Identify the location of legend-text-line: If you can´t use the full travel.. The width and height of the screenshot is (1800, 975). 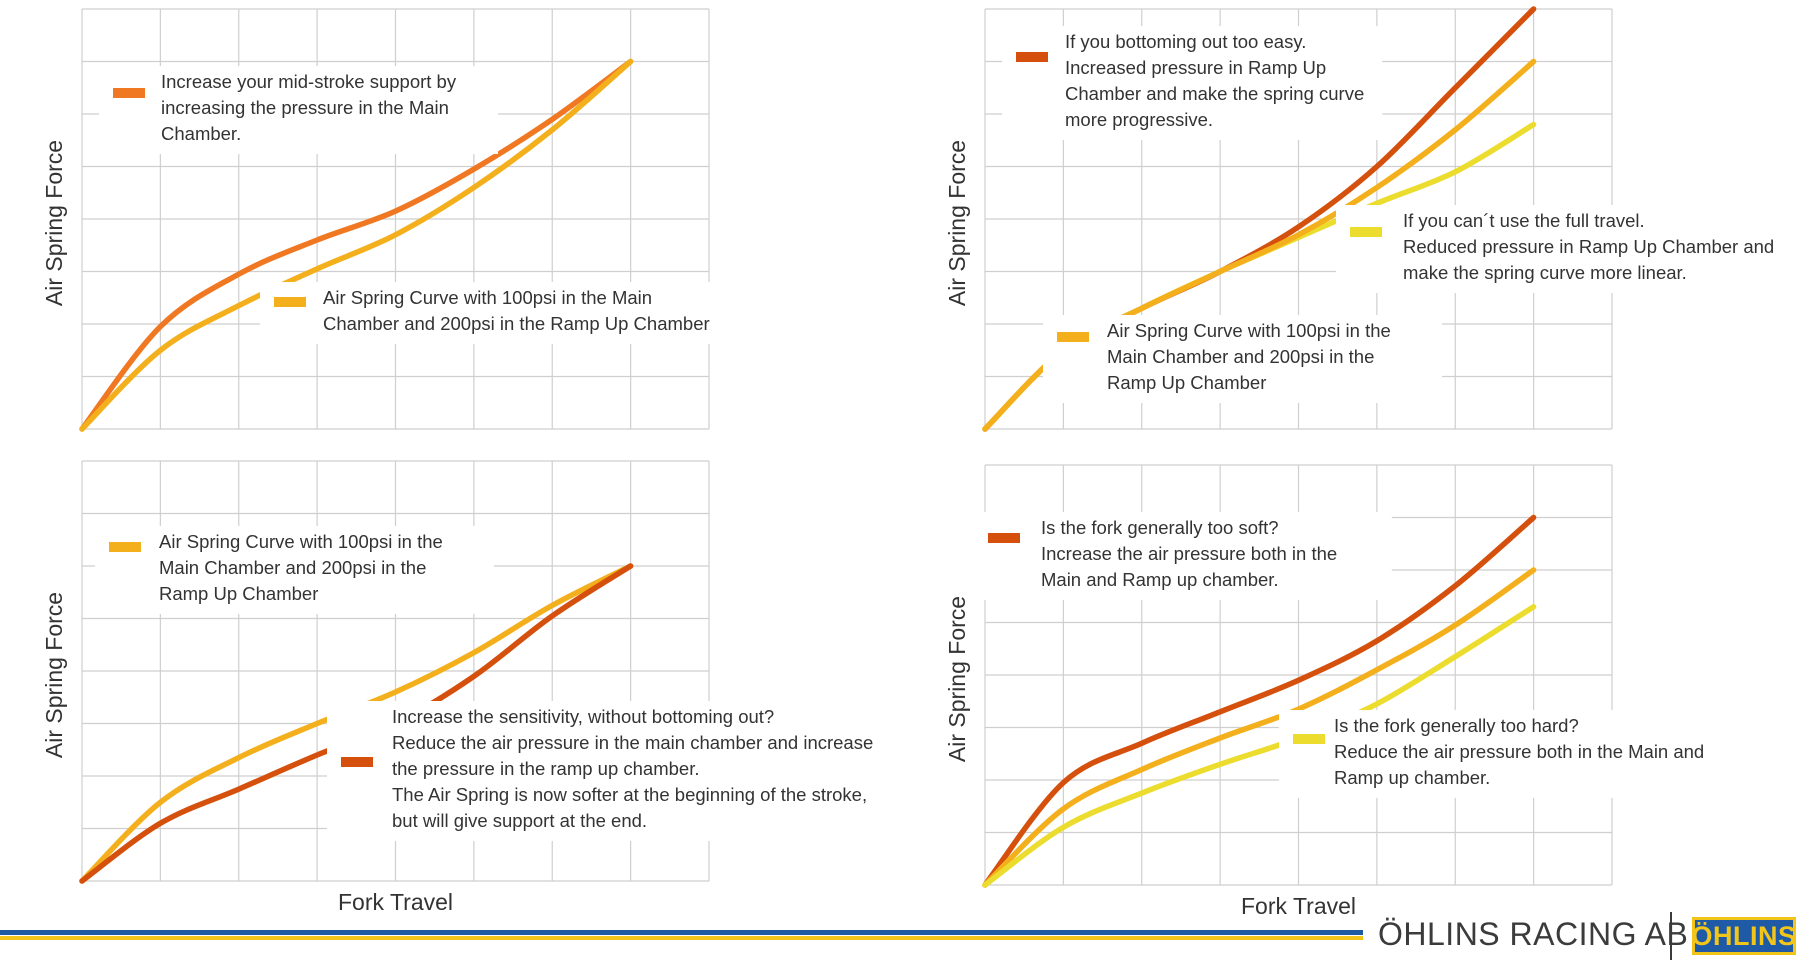
(1524, 220).